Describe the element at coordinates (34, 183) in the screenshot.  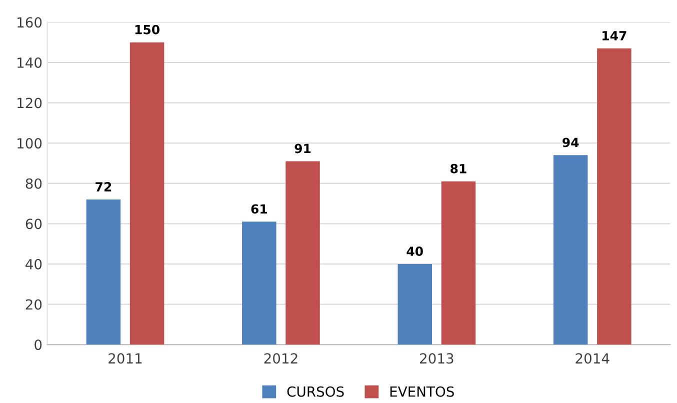
I see `y-tick-label: 80` at that location.